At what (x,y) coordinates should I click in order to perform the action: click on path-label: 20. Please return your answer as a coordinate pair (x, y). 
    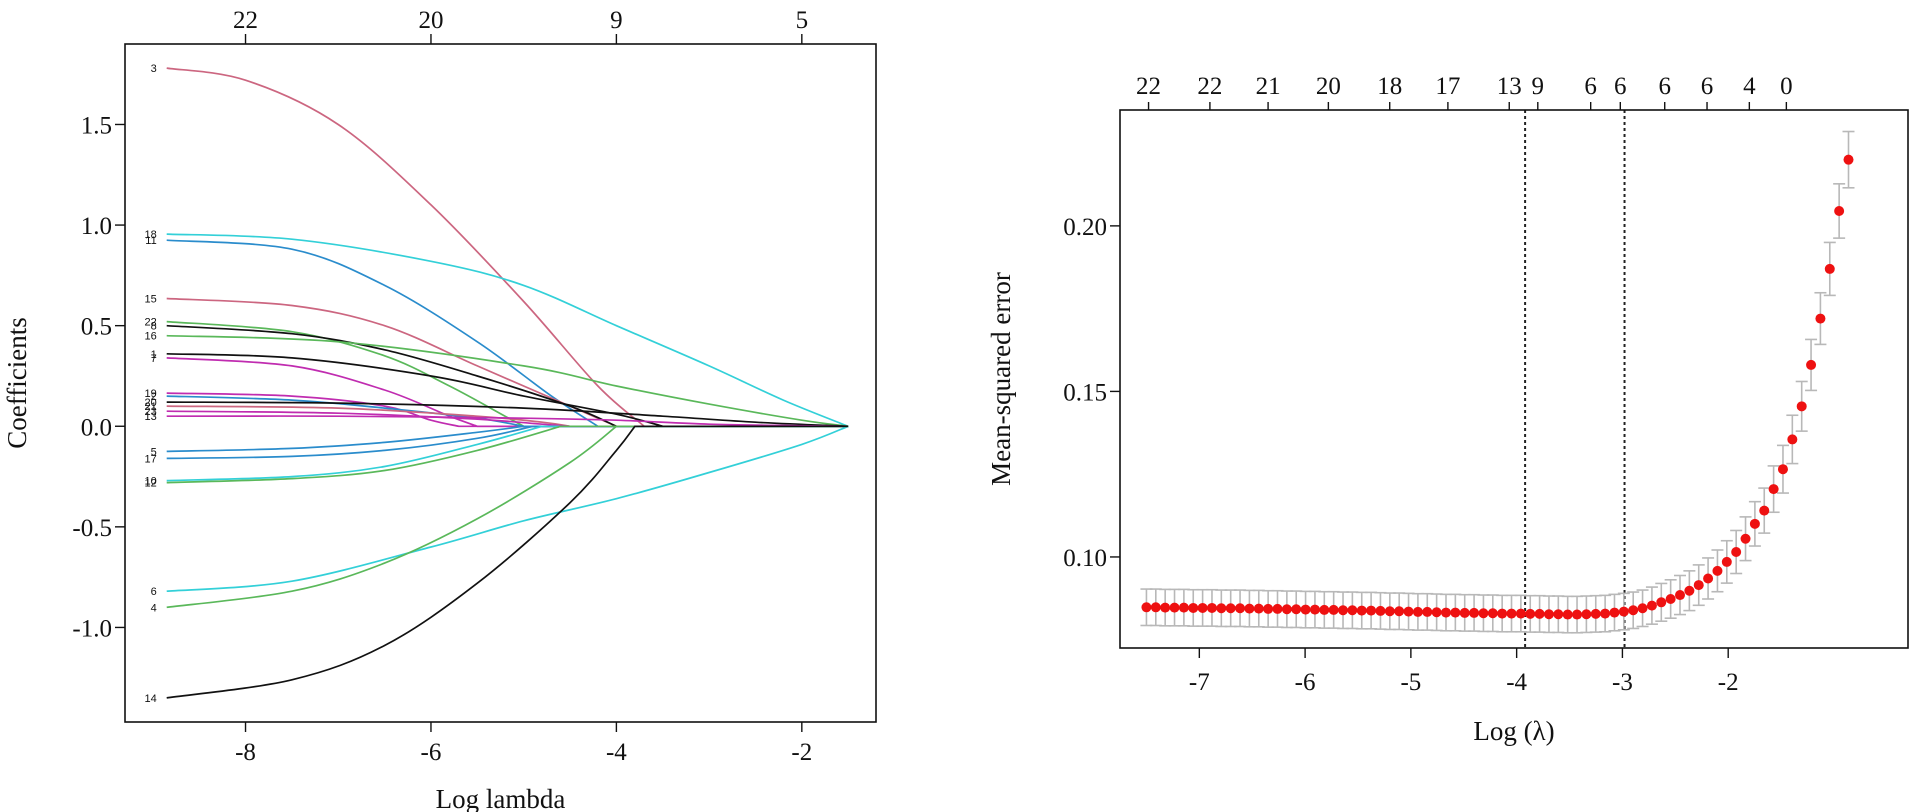
    Looking at the image, I should click on (150, 403).